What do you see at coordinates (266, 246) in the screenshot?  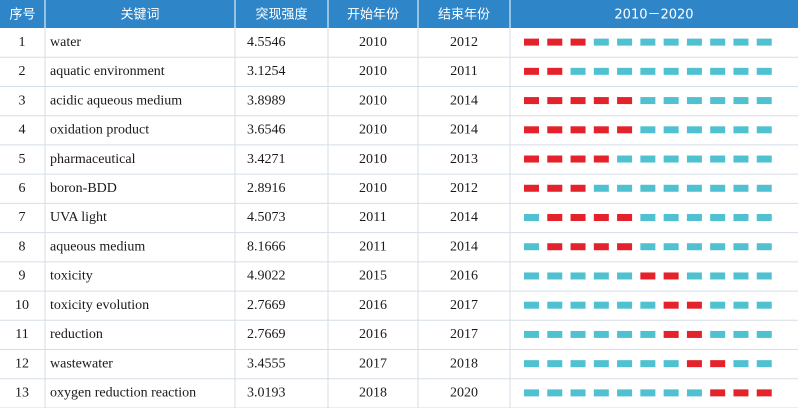 I see `strength: 8.1666` at bounding box center [266, 246].